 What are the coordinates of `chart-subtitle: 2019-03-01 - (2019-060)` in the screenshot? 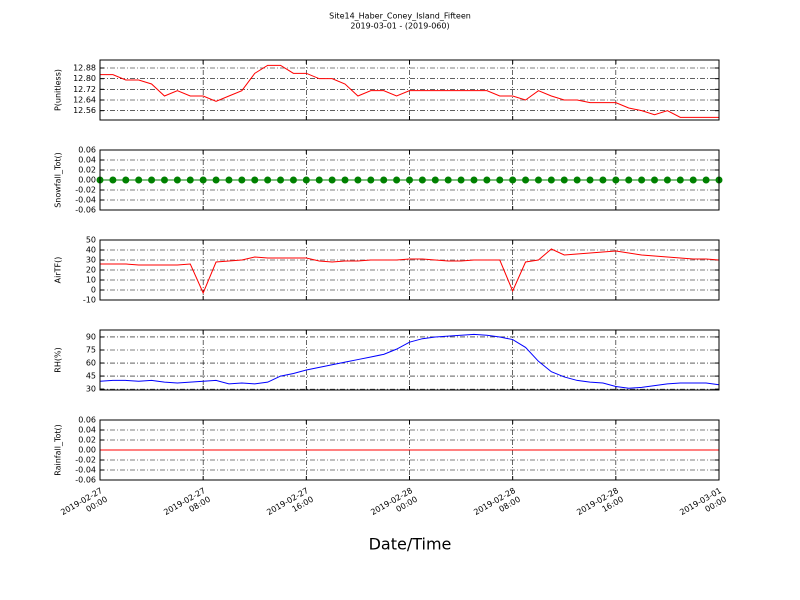 It's located at (399, 26).